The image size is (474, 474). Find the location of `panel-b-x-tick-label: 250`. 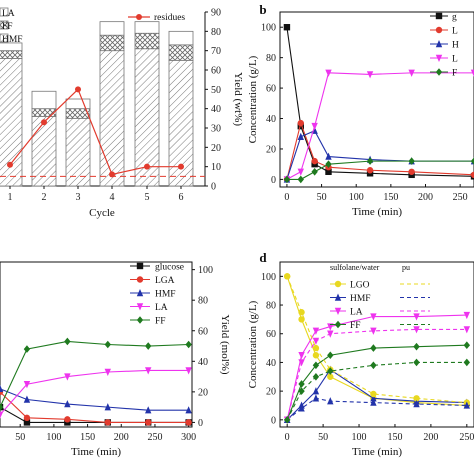

panel-b-x-tick-label: 250 is located at coordinates (460, 197).